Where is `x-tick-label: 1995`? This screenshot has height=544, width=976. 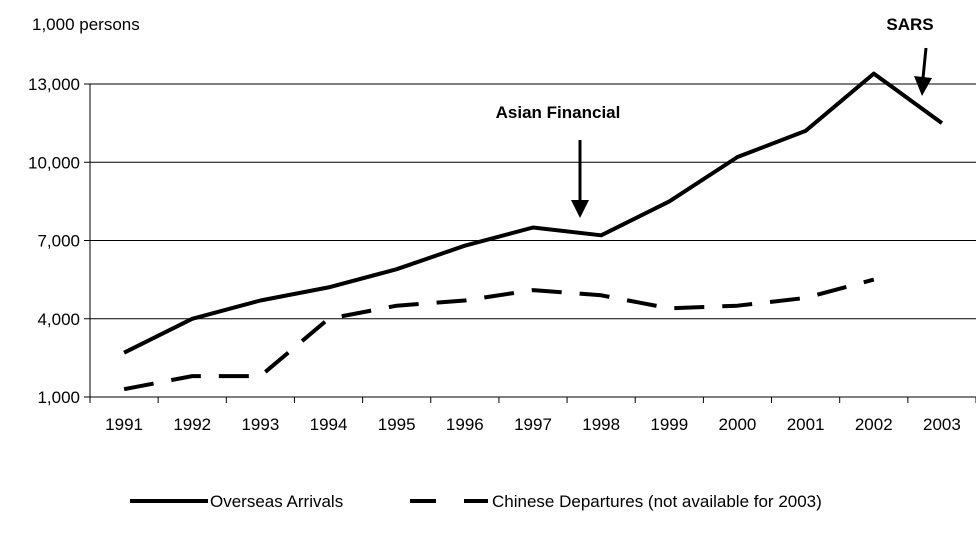 x-tick-label: 1995 is located at coordinates (397, 424).